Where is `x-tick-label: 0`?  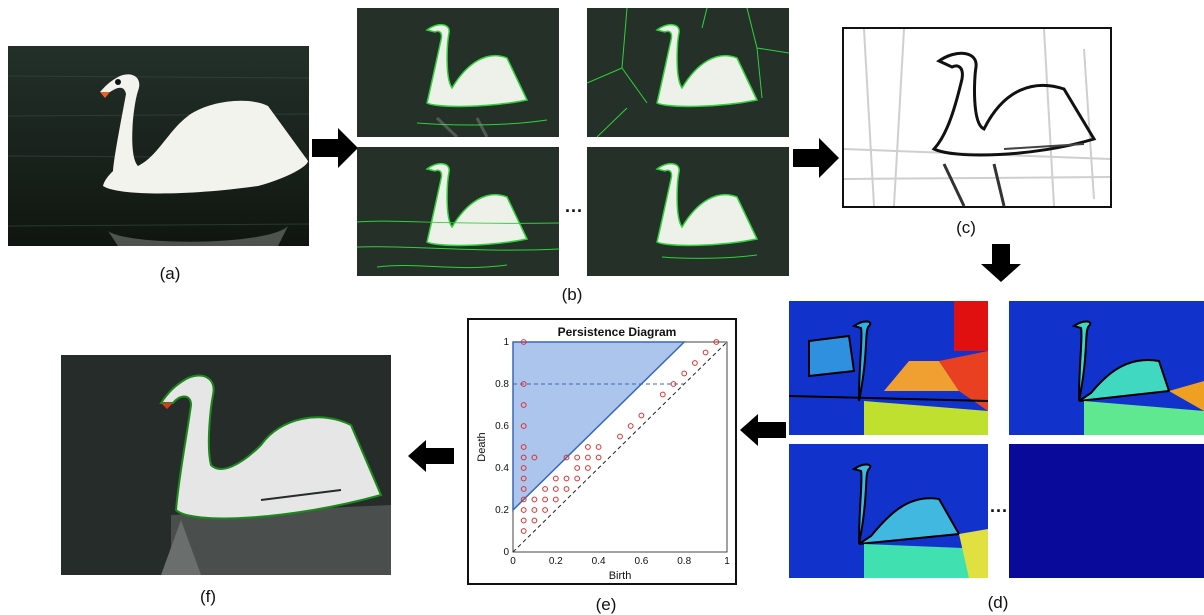 x-tick-label: 0 is located at coordinates (513, 561).